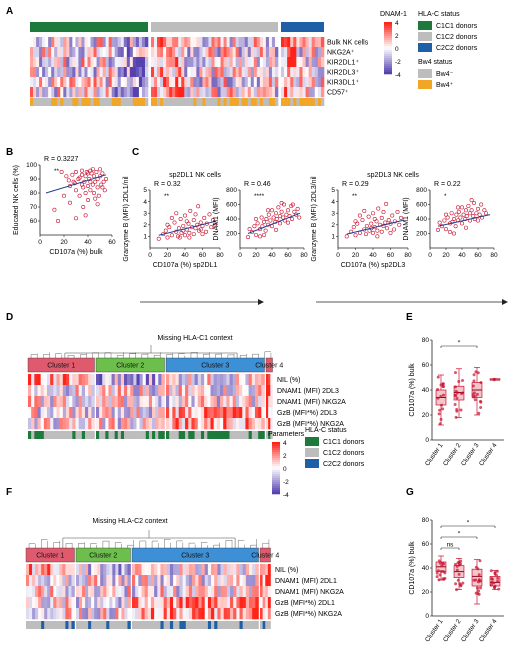 This screenshot has height=670, width=520. Describe the element at coordinates (425, 47) in the screenshot. I see `hla-legend-swatch` at that location.